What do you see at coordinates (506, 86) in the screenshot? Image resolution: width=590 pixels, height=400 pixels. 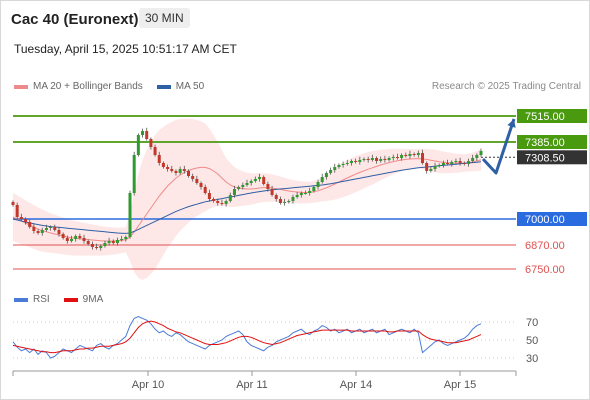 I see `credit-text: Research © 2025 Trading Central` at bounding box center [506, 86].